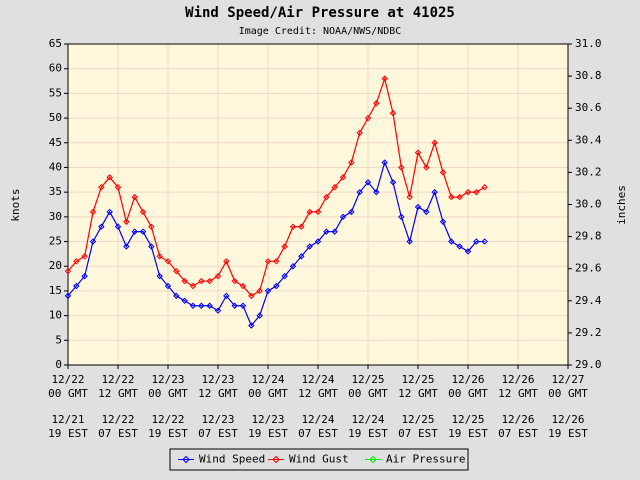  I want to click on y2-tick-label: 30.0, so click(588, 204).